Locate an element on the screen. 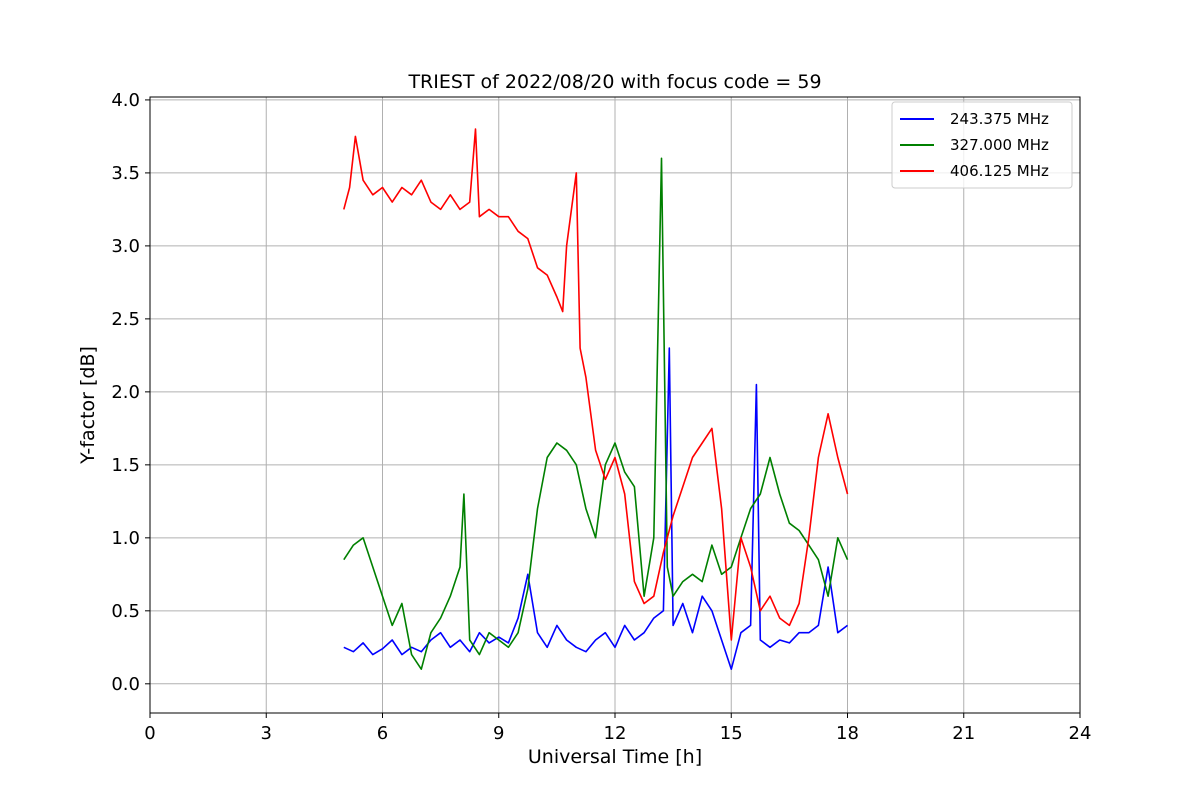 The image size is (1200, 800). y-tick-label: 2.0 is located at coordinates (125, 392).